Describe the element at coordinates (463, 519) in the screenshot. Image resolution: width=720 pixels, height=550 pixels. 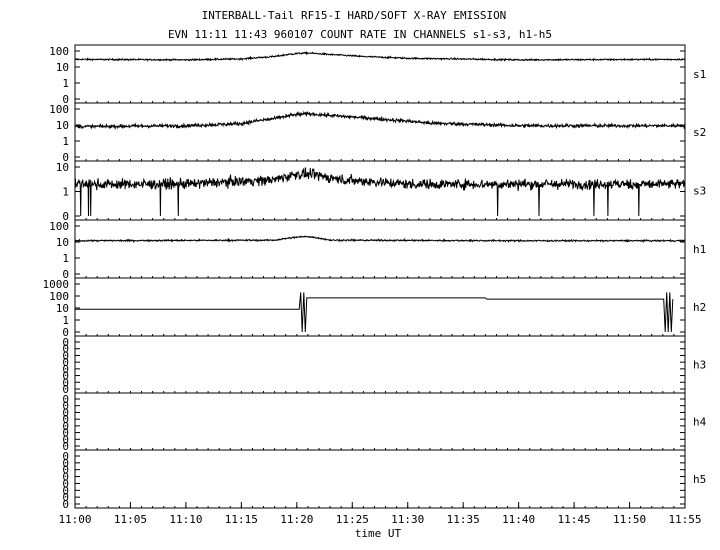
I see `x-tick-label: 11:35` at that location.